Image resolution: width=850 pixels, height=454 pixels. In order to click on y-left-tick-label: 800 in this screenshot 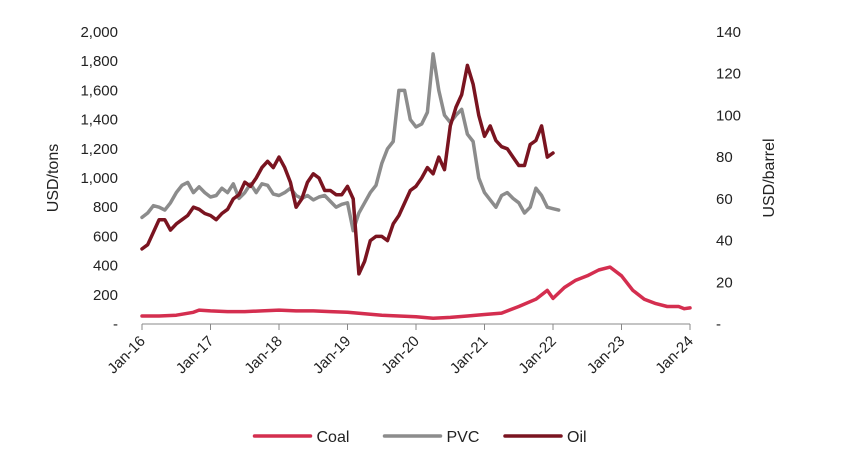, I will do `click(105, 207)`.